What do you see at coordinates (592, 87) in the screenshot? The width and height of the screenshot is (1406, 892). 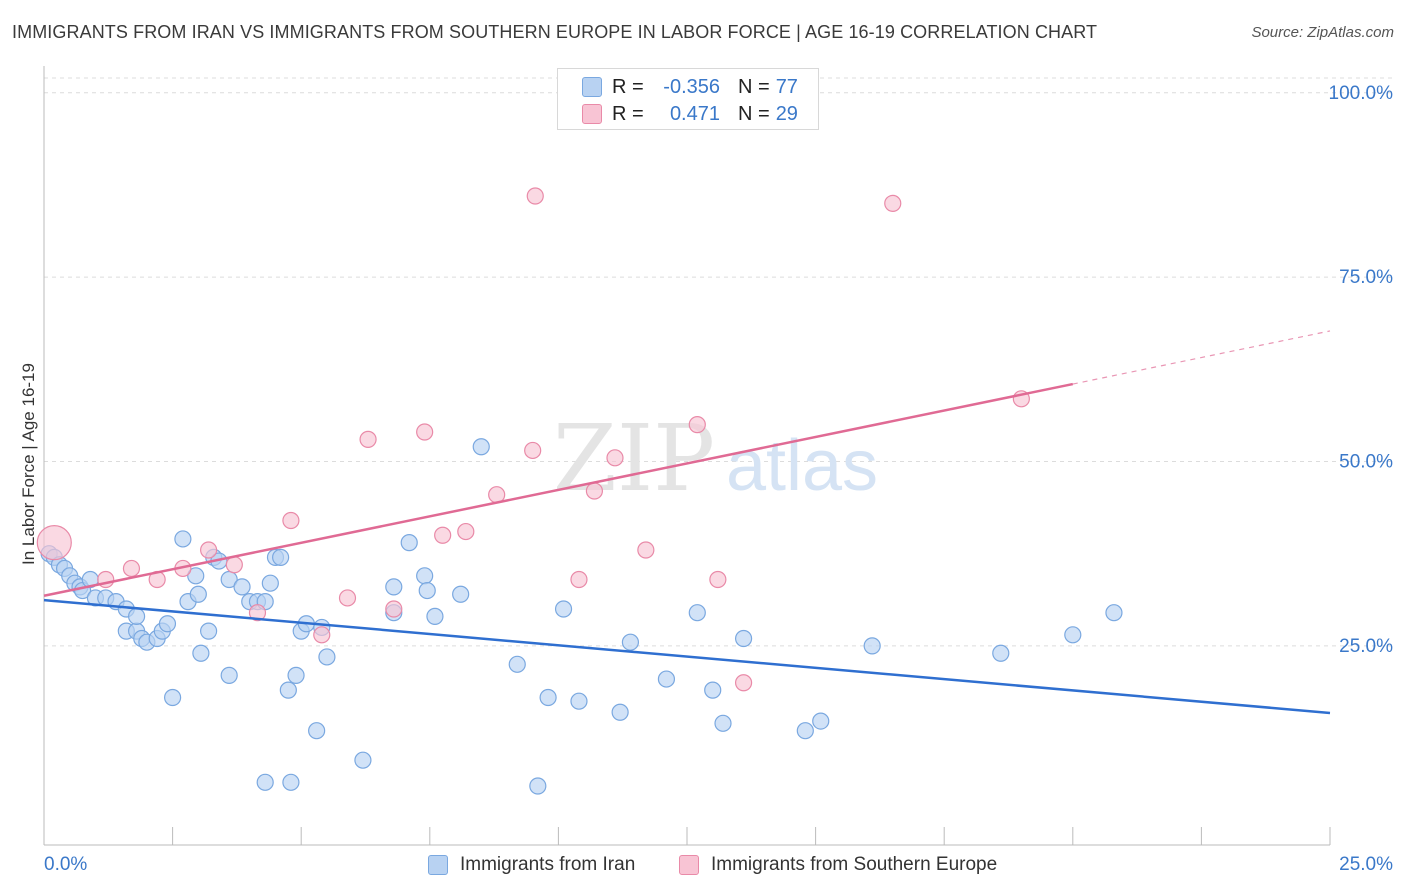 I see `legend-swatch-iran` at bounding box center [592, 87].